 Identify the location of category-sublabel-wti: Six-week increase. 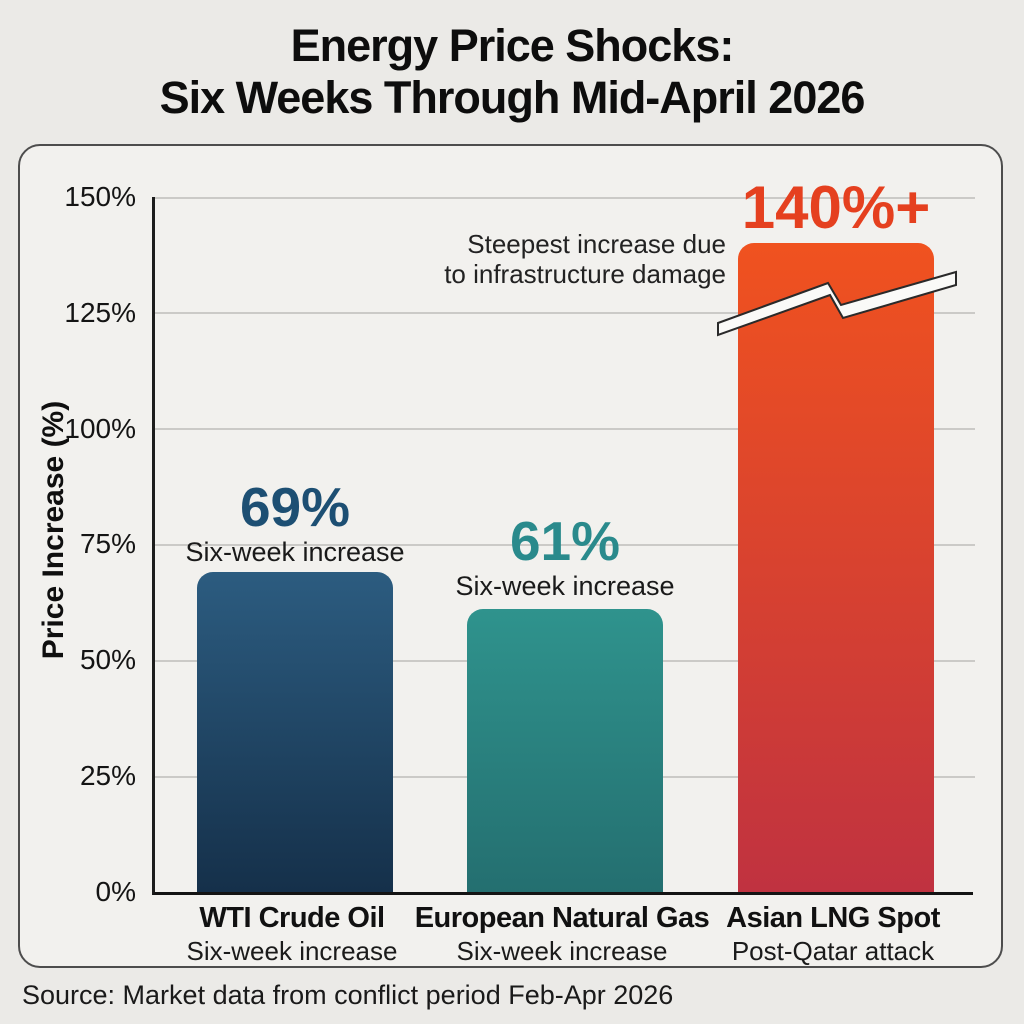
(292, 951).